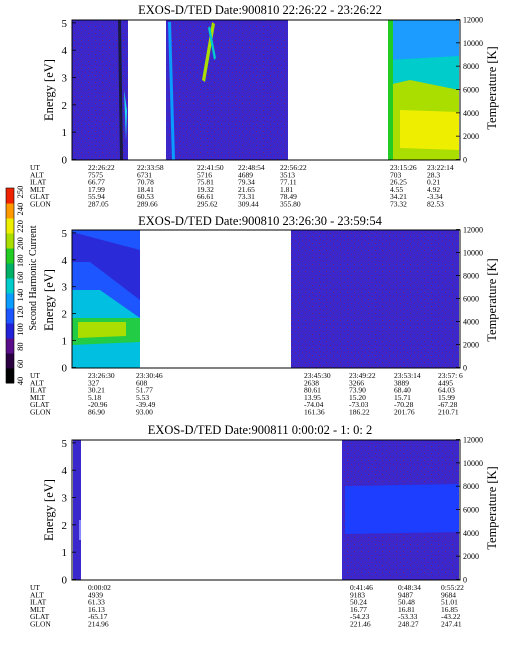 This screenshot has height=654, width=505. I want to click on panel-3-temperature-label: Temperature [K], so click(492, 507).